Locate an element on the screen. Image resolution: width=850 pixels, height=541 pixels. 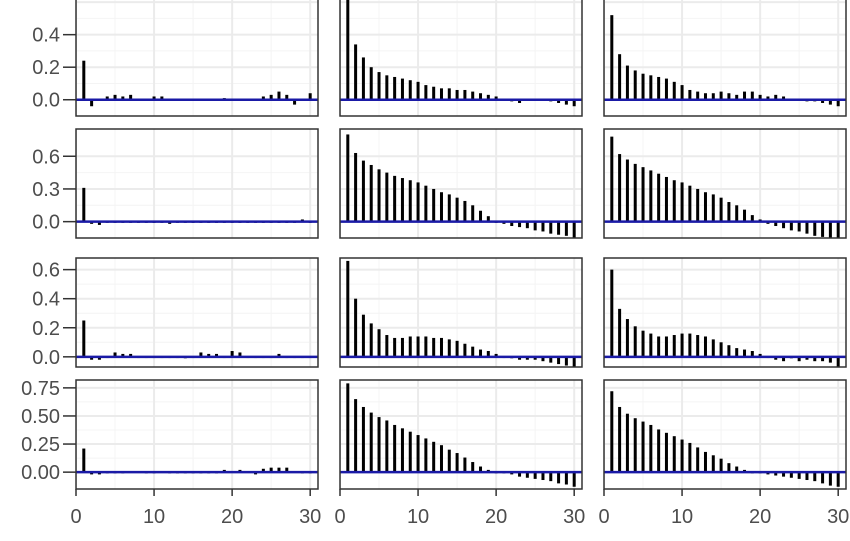
x-tick-label: 30 is located at coordinates (838, 517).